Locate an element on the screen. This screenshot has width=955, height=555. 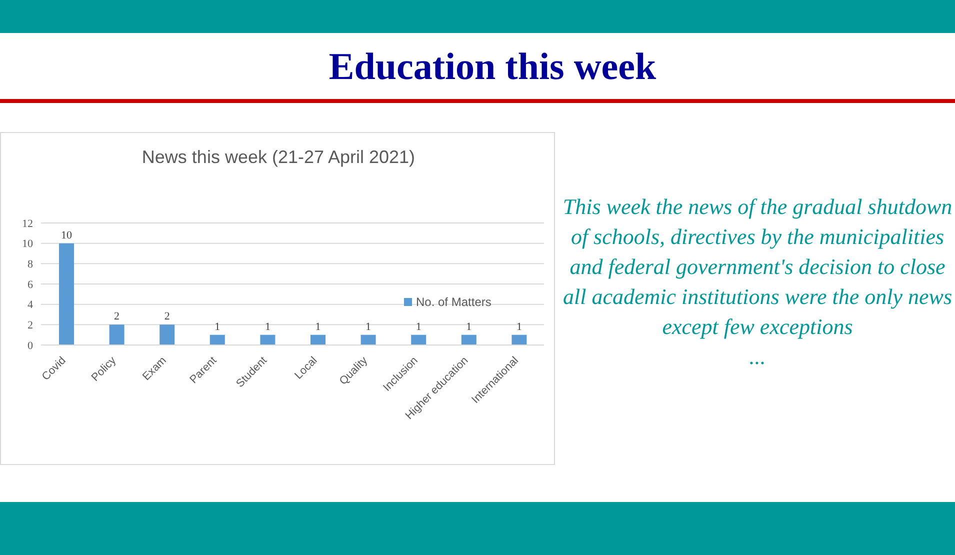
y-tick-label: 6 is located at coordinates (31, 284).